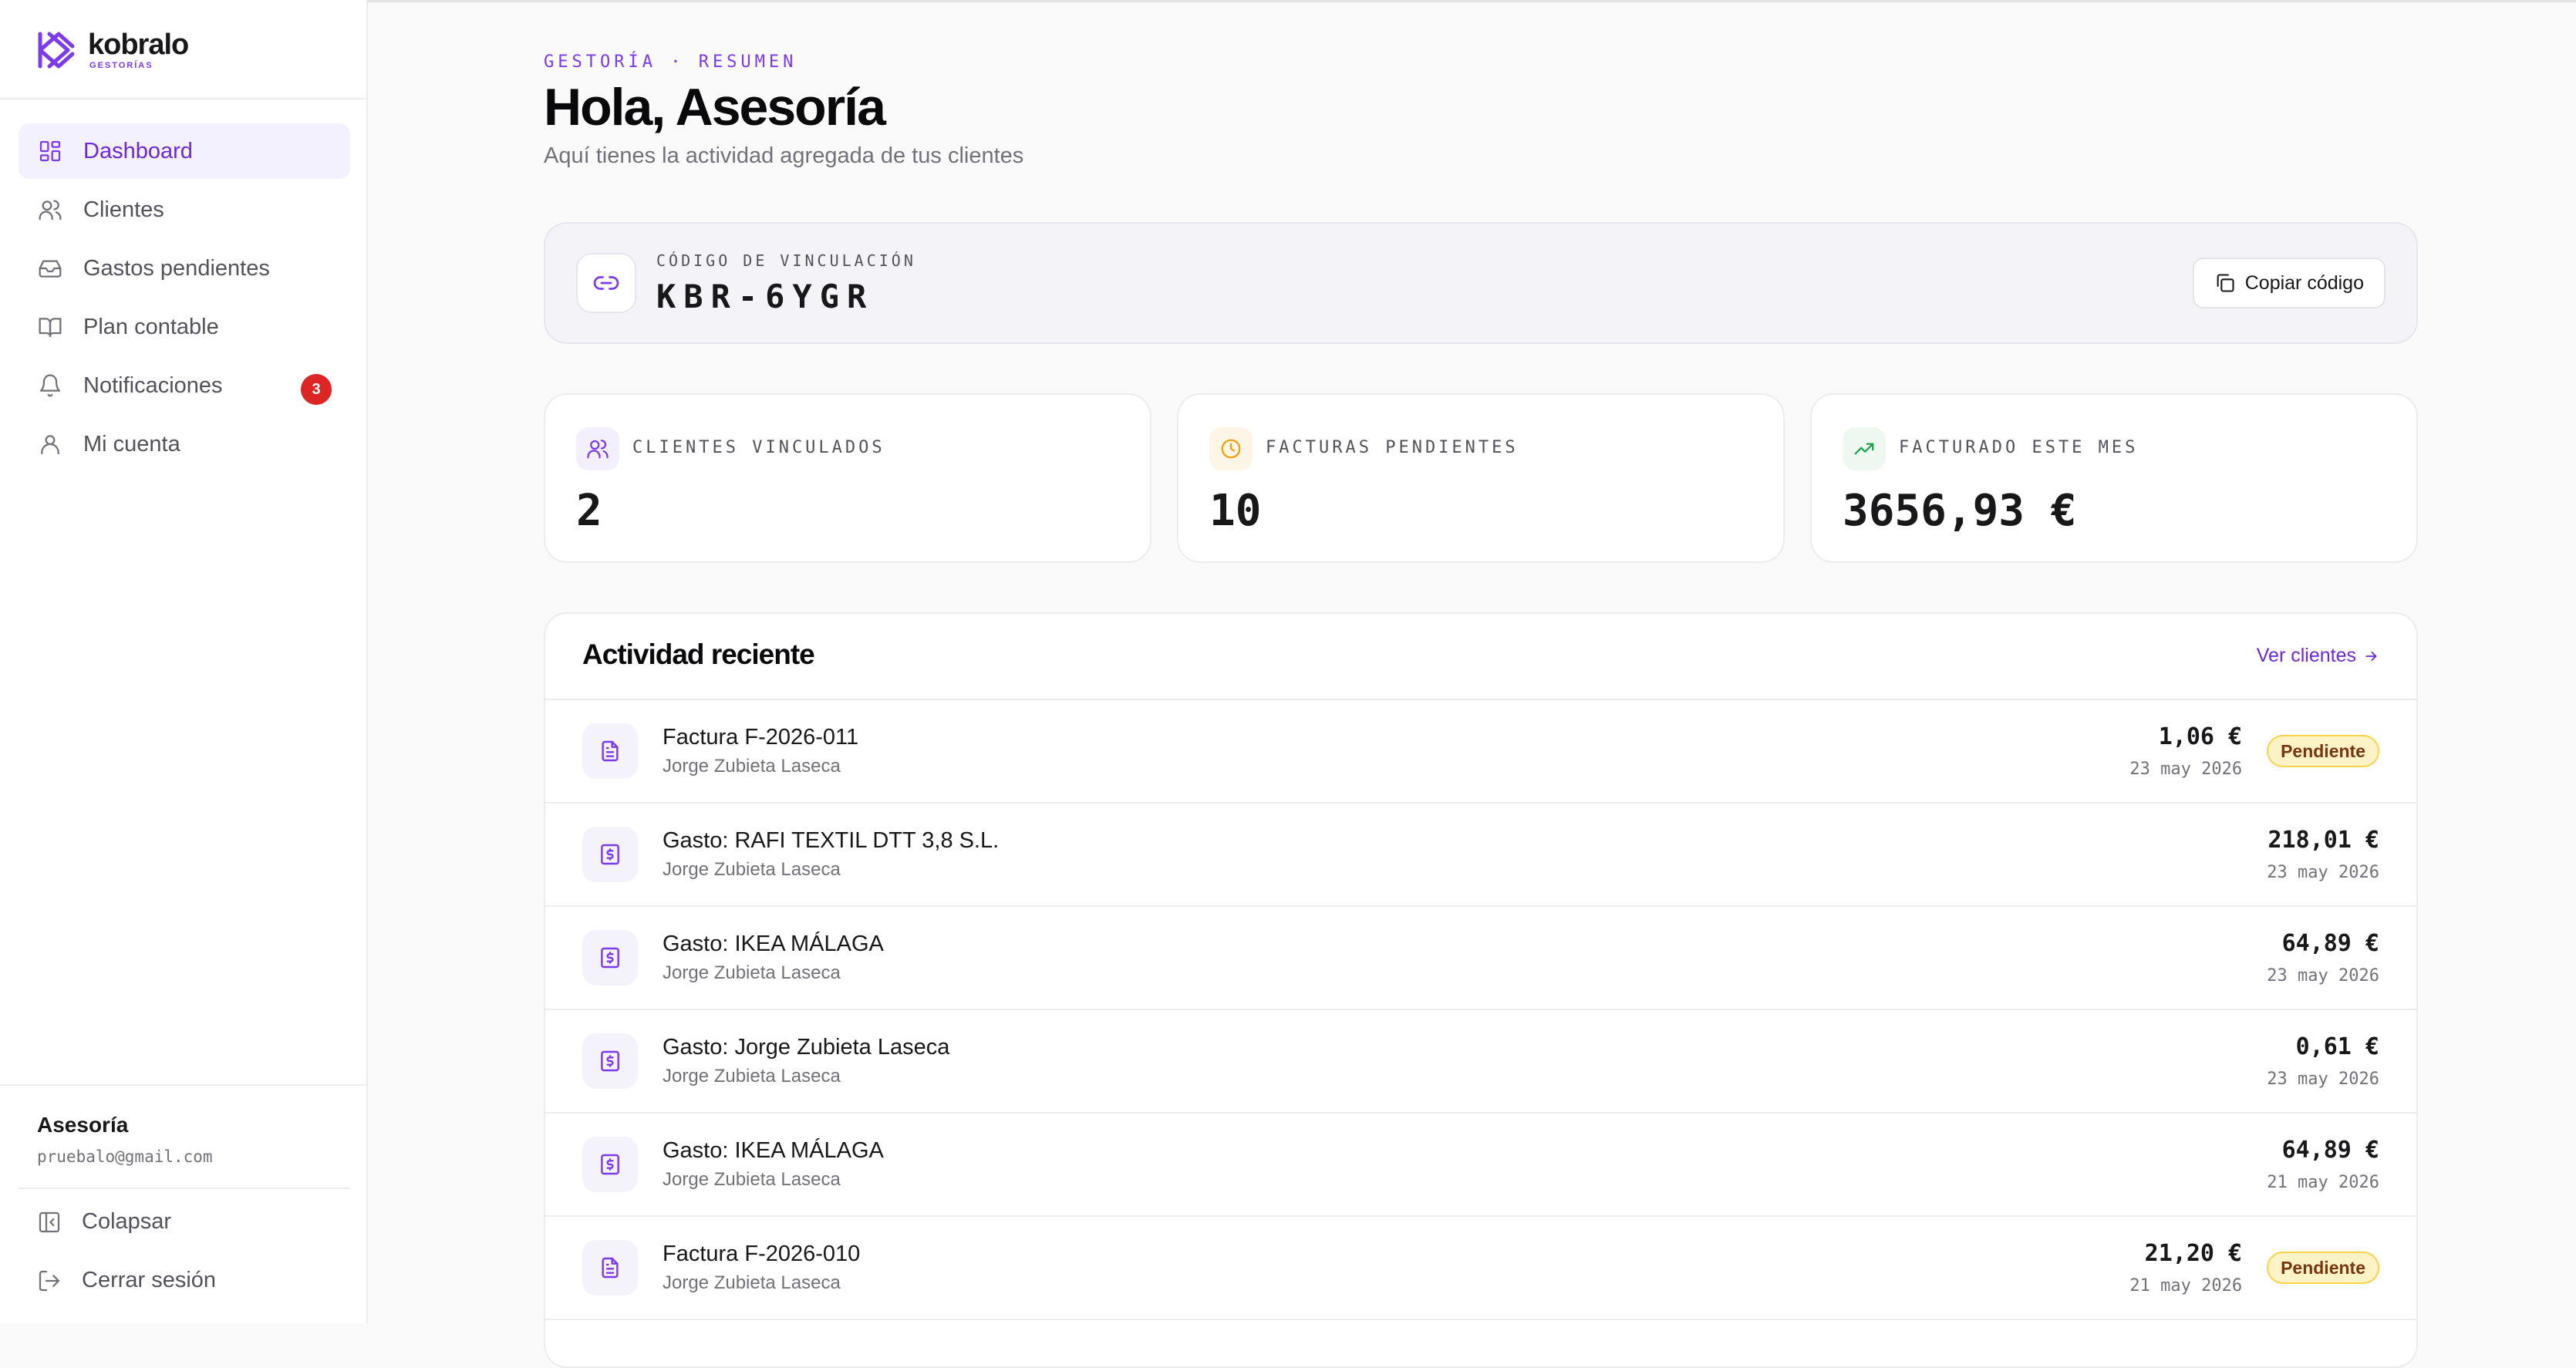 Image resolution: width=2576 pixels, height=1368 pixels. I want to click on stat-value: 10, so click(1235, 511).